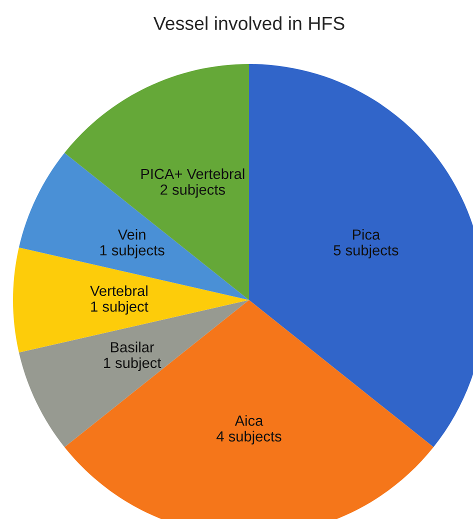  What do you see at coordinates (192, 174) in the screenshot?
I see `slice-label: PICA+ Vertebral` at bounding box center [192, 174].